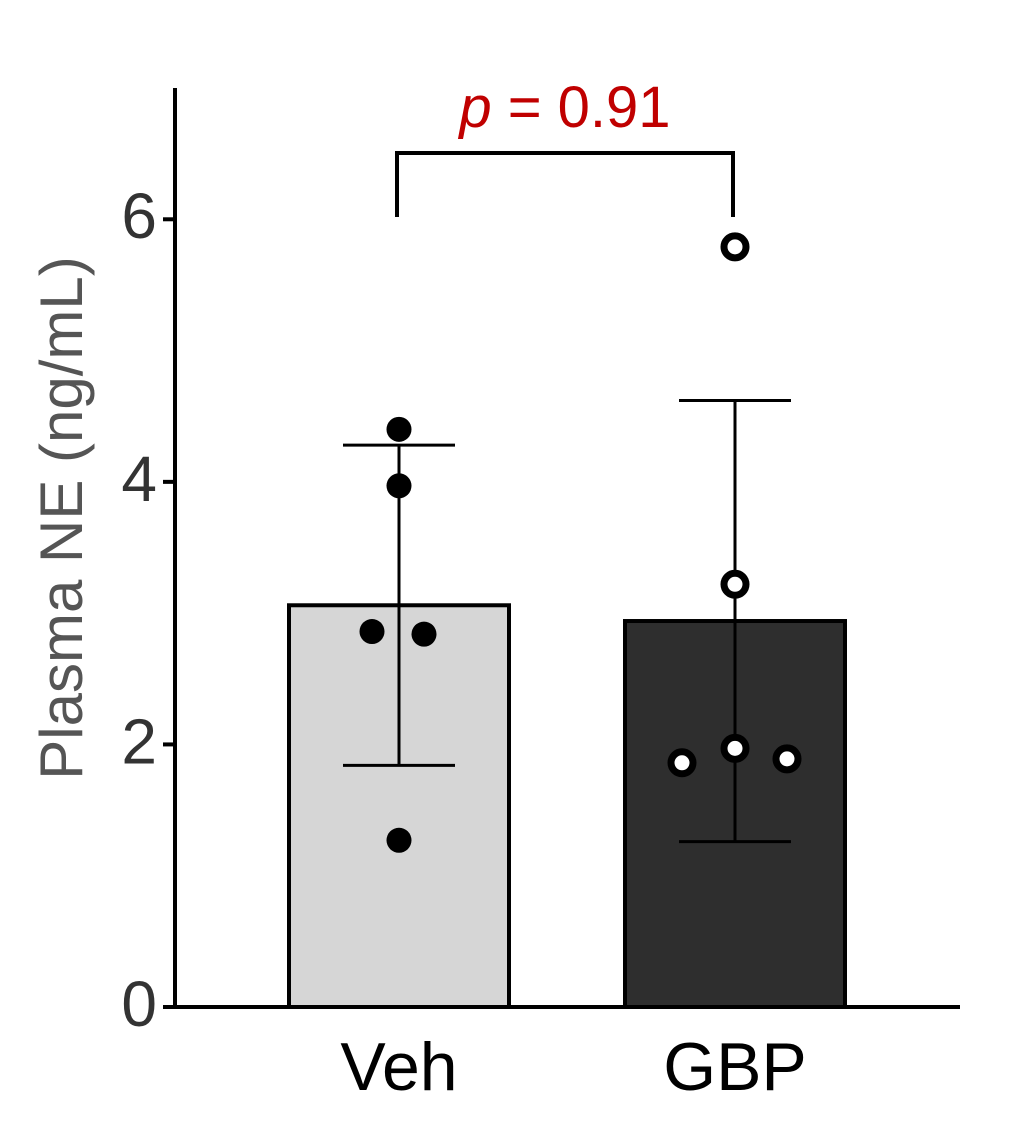 The height and width of the screenshot is (1130, 1018). Describe the element at coordinates (139, 216) in the screenshot. I see `y-tick-label: 6` at that location.